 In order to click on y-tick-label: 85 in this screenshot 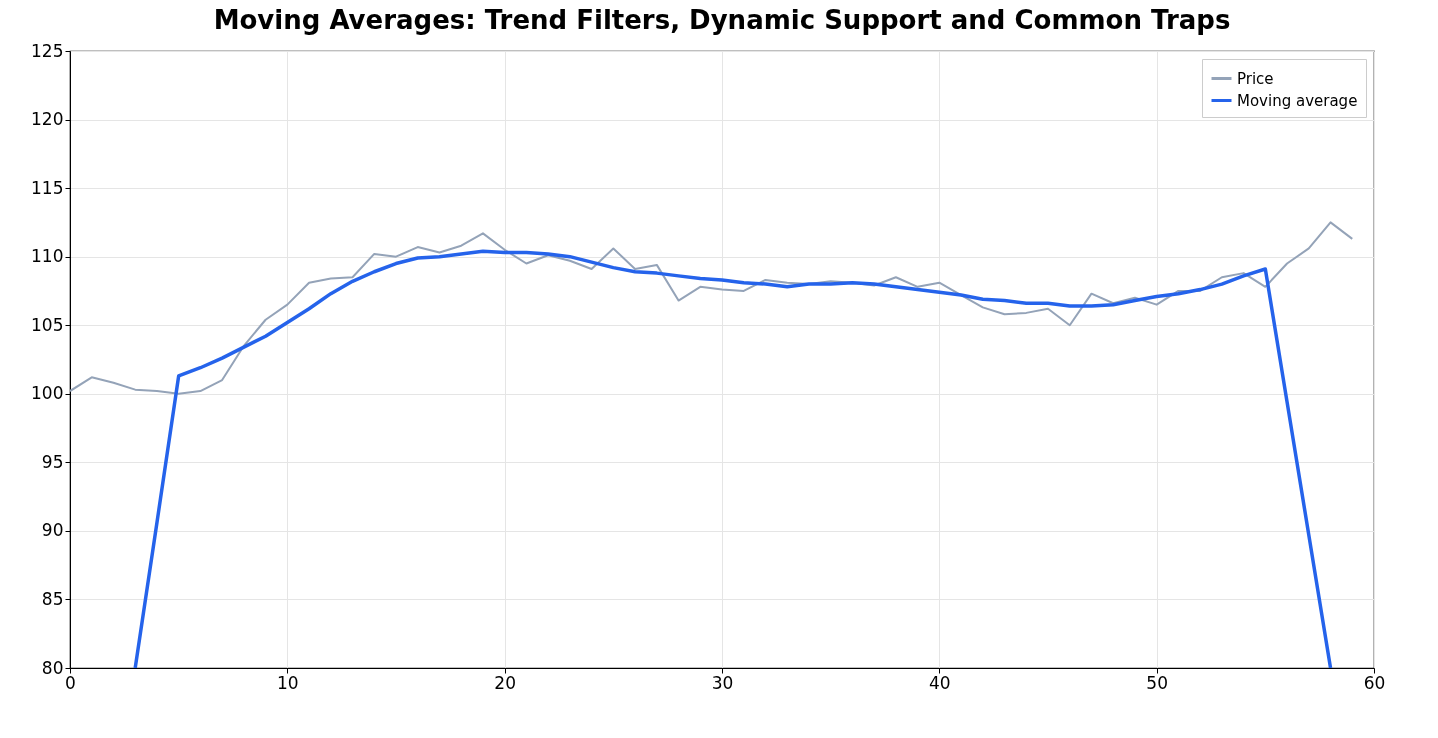, I will do `click(52, 598)`.